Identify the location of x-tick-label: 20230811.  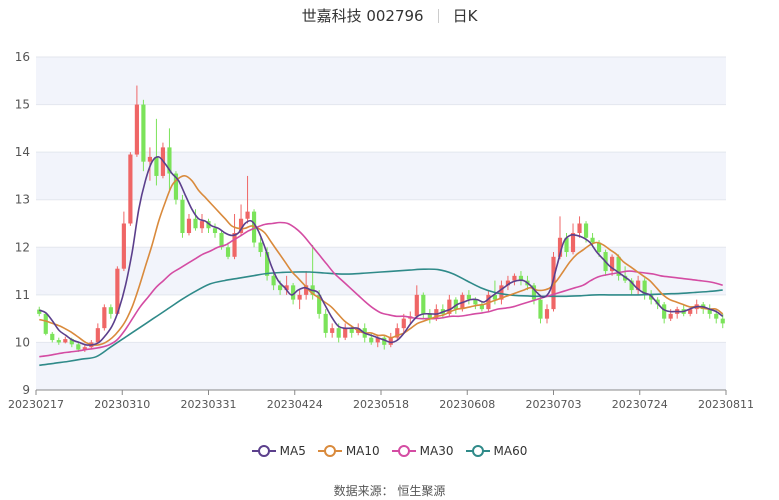
(726, 404).